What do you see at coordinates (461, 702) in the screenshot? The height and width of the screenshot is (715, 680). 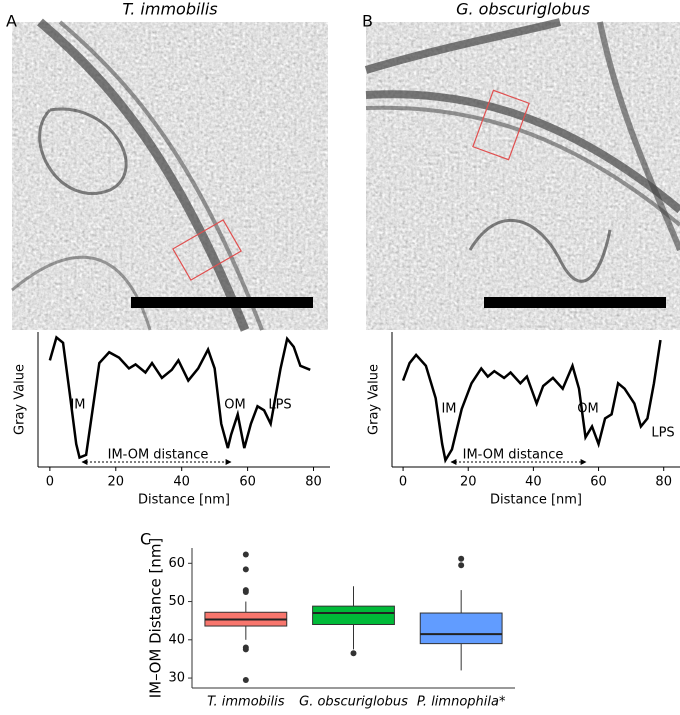 I see `x-tick-label: P. limnophila*` at bounding box center [461, 702].